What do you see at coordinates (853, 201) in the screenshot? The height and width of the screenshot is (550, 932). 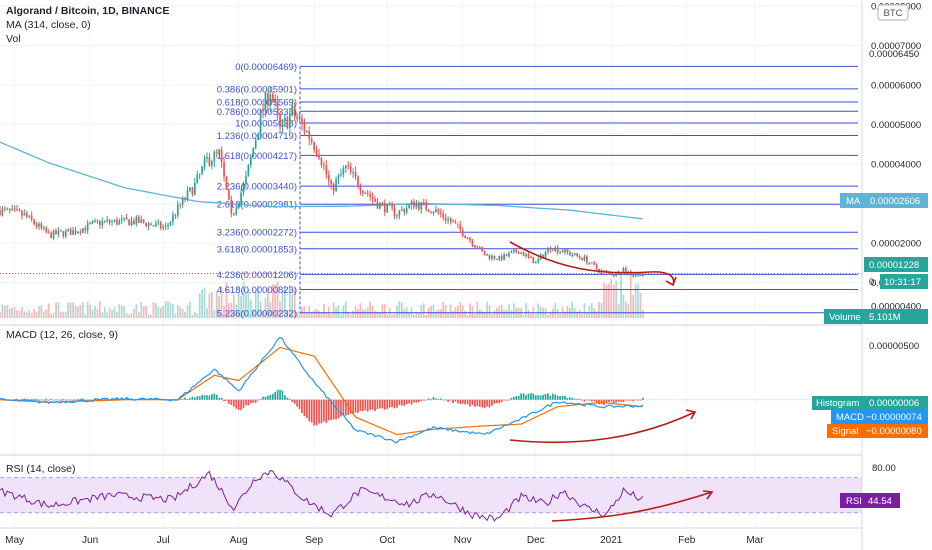 I see `ma-tag-name: MA` at bounding box center [853, 201].